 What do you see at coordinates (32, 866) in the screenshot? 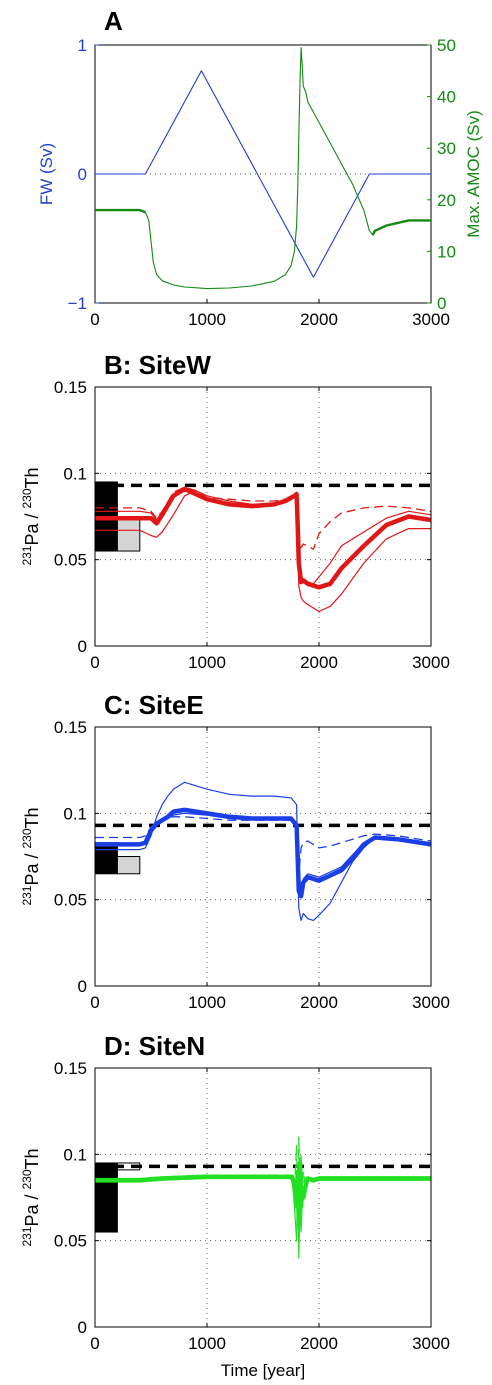
I see `panel-c-y-label-element: Pa /` at bounding box center [32, 866].